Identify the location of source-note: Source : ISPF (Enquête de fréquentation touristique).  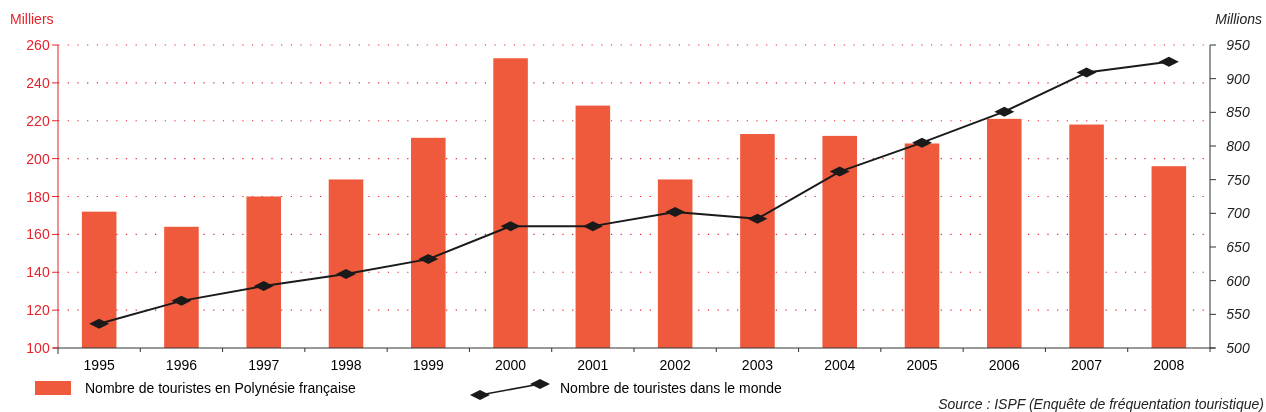
(1101, 404).